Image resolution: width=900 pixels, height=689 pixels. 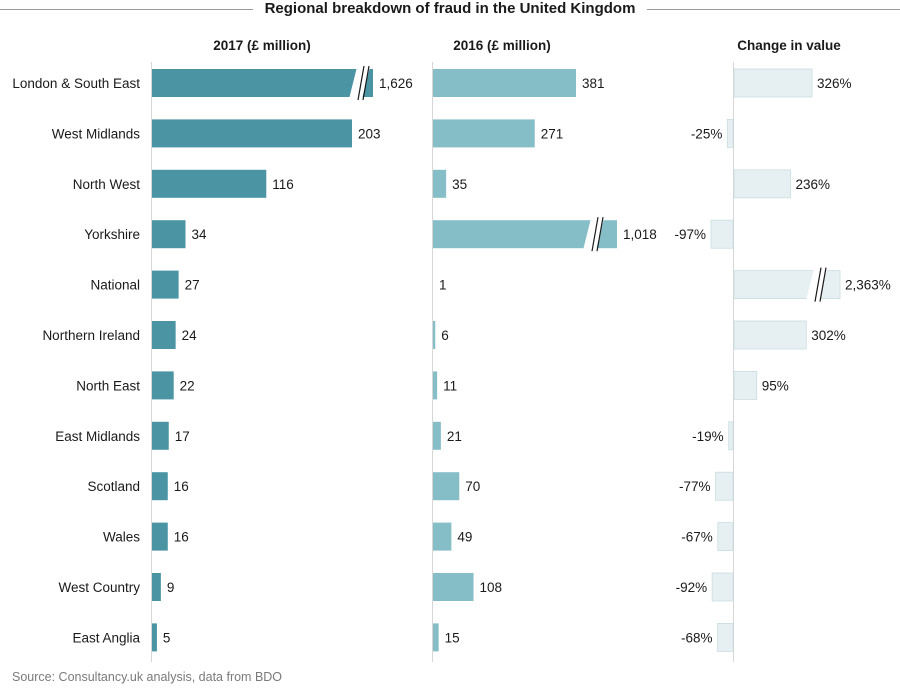 I want to click on category-label-scotland: Scotland, so click(x=113, y=486).